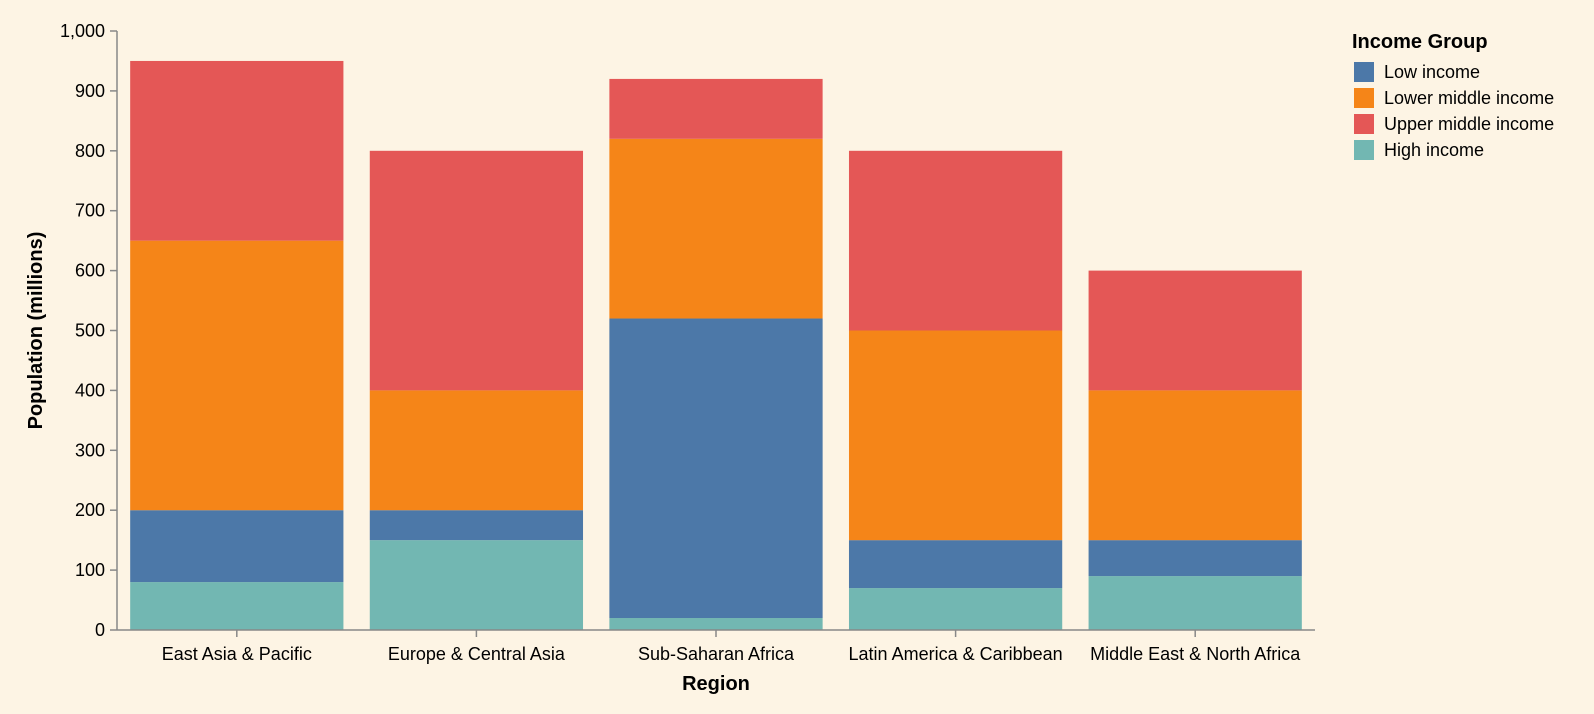  I want to click on y-tick-label: 800, so click(90, 151).